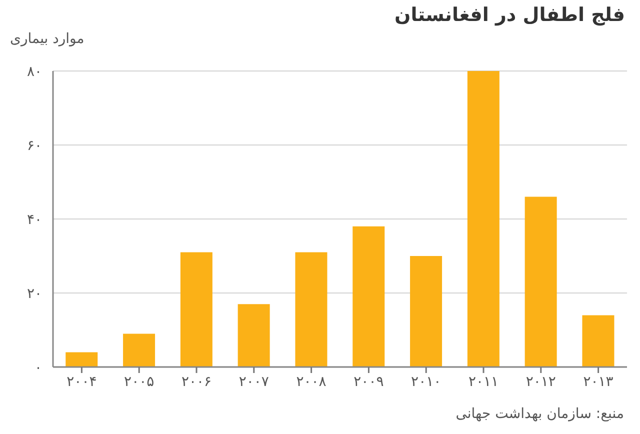 The image size is (640, 434). What do you see at coordinates (541, 382) in the screenshot?
I see `x-tick-label: ۲۰۱۲` at bounding box center [541, 382].